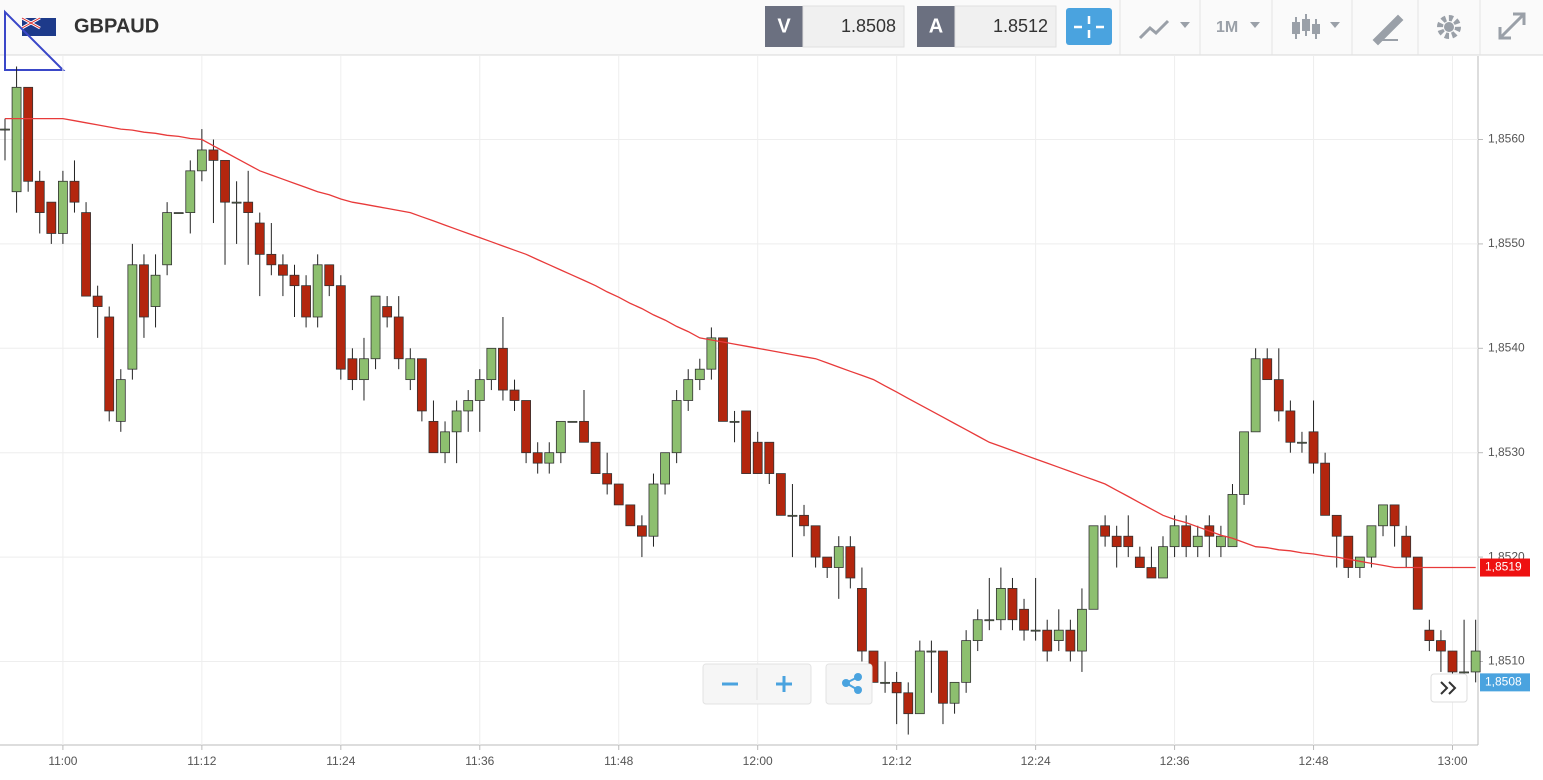  I want to click on ask-label-box, so click(936, 26).